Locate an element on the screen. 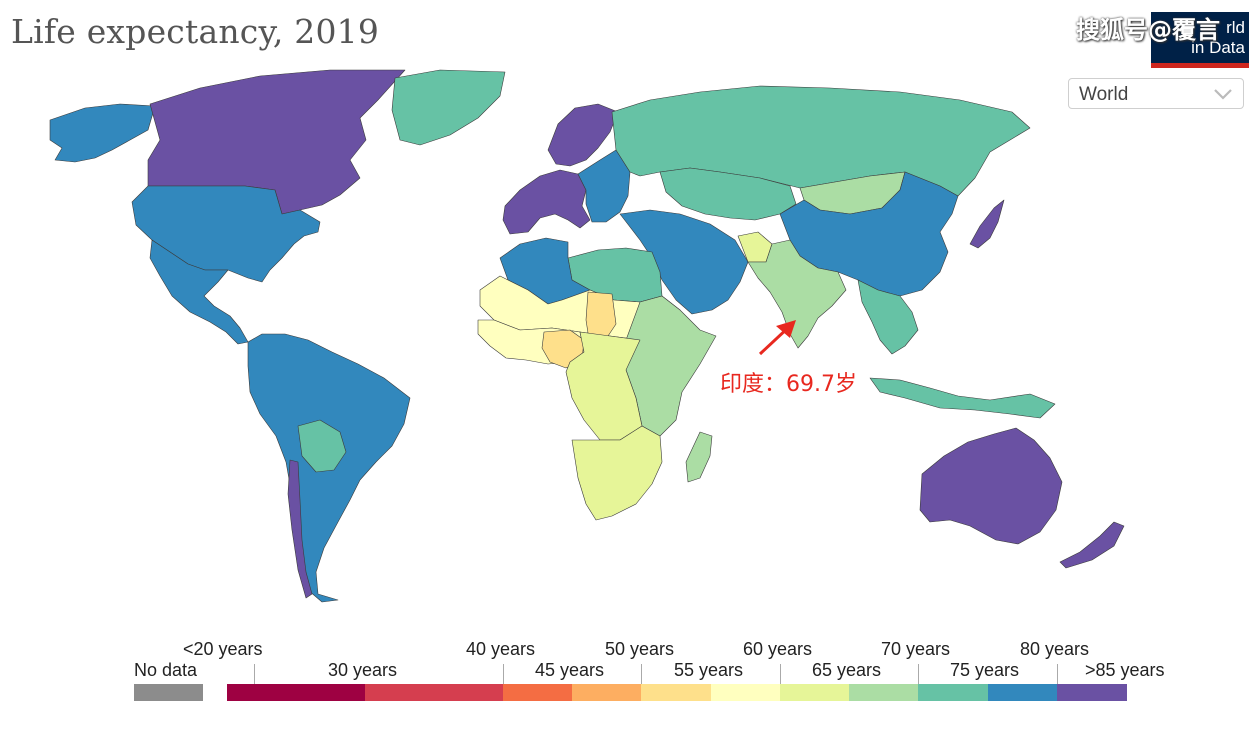 This screenshot has width=1259, height=729. region-alaska is located at coordinates (102, 133).